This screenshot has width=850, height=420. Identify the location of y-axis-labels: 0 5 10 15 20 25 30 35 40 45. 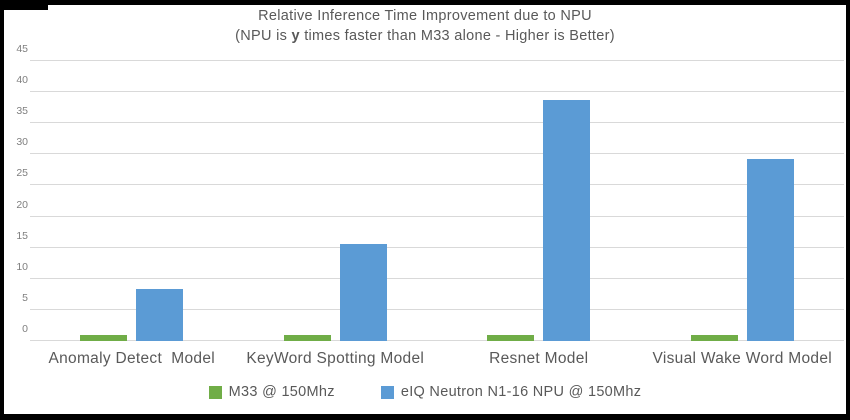
(16, 192).